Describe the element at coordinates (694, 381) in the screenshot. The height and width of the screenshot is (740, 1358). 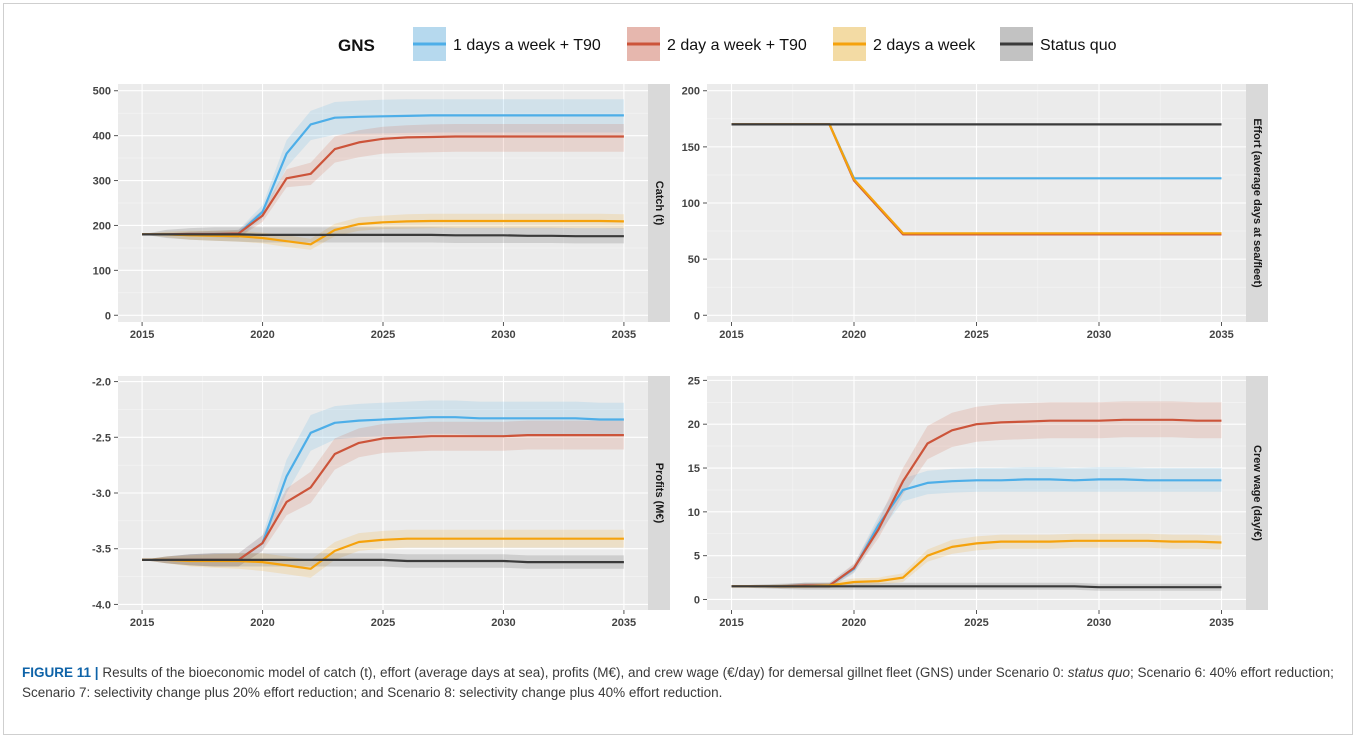
I see `y-tick-label: 25` at that location.